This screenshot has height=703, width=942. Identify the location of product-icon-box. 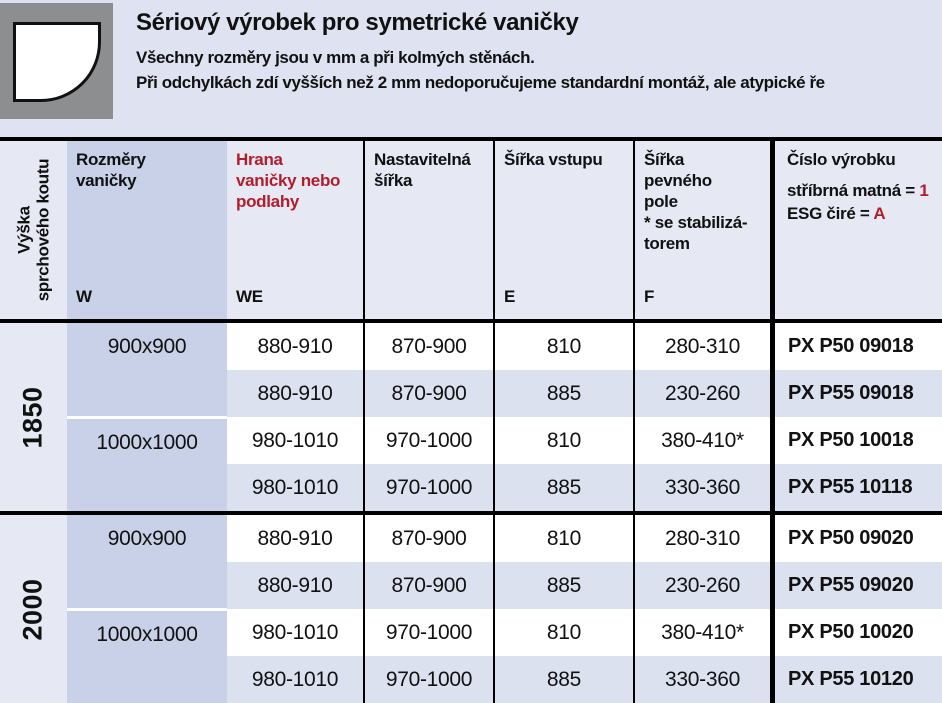
(56, 61).